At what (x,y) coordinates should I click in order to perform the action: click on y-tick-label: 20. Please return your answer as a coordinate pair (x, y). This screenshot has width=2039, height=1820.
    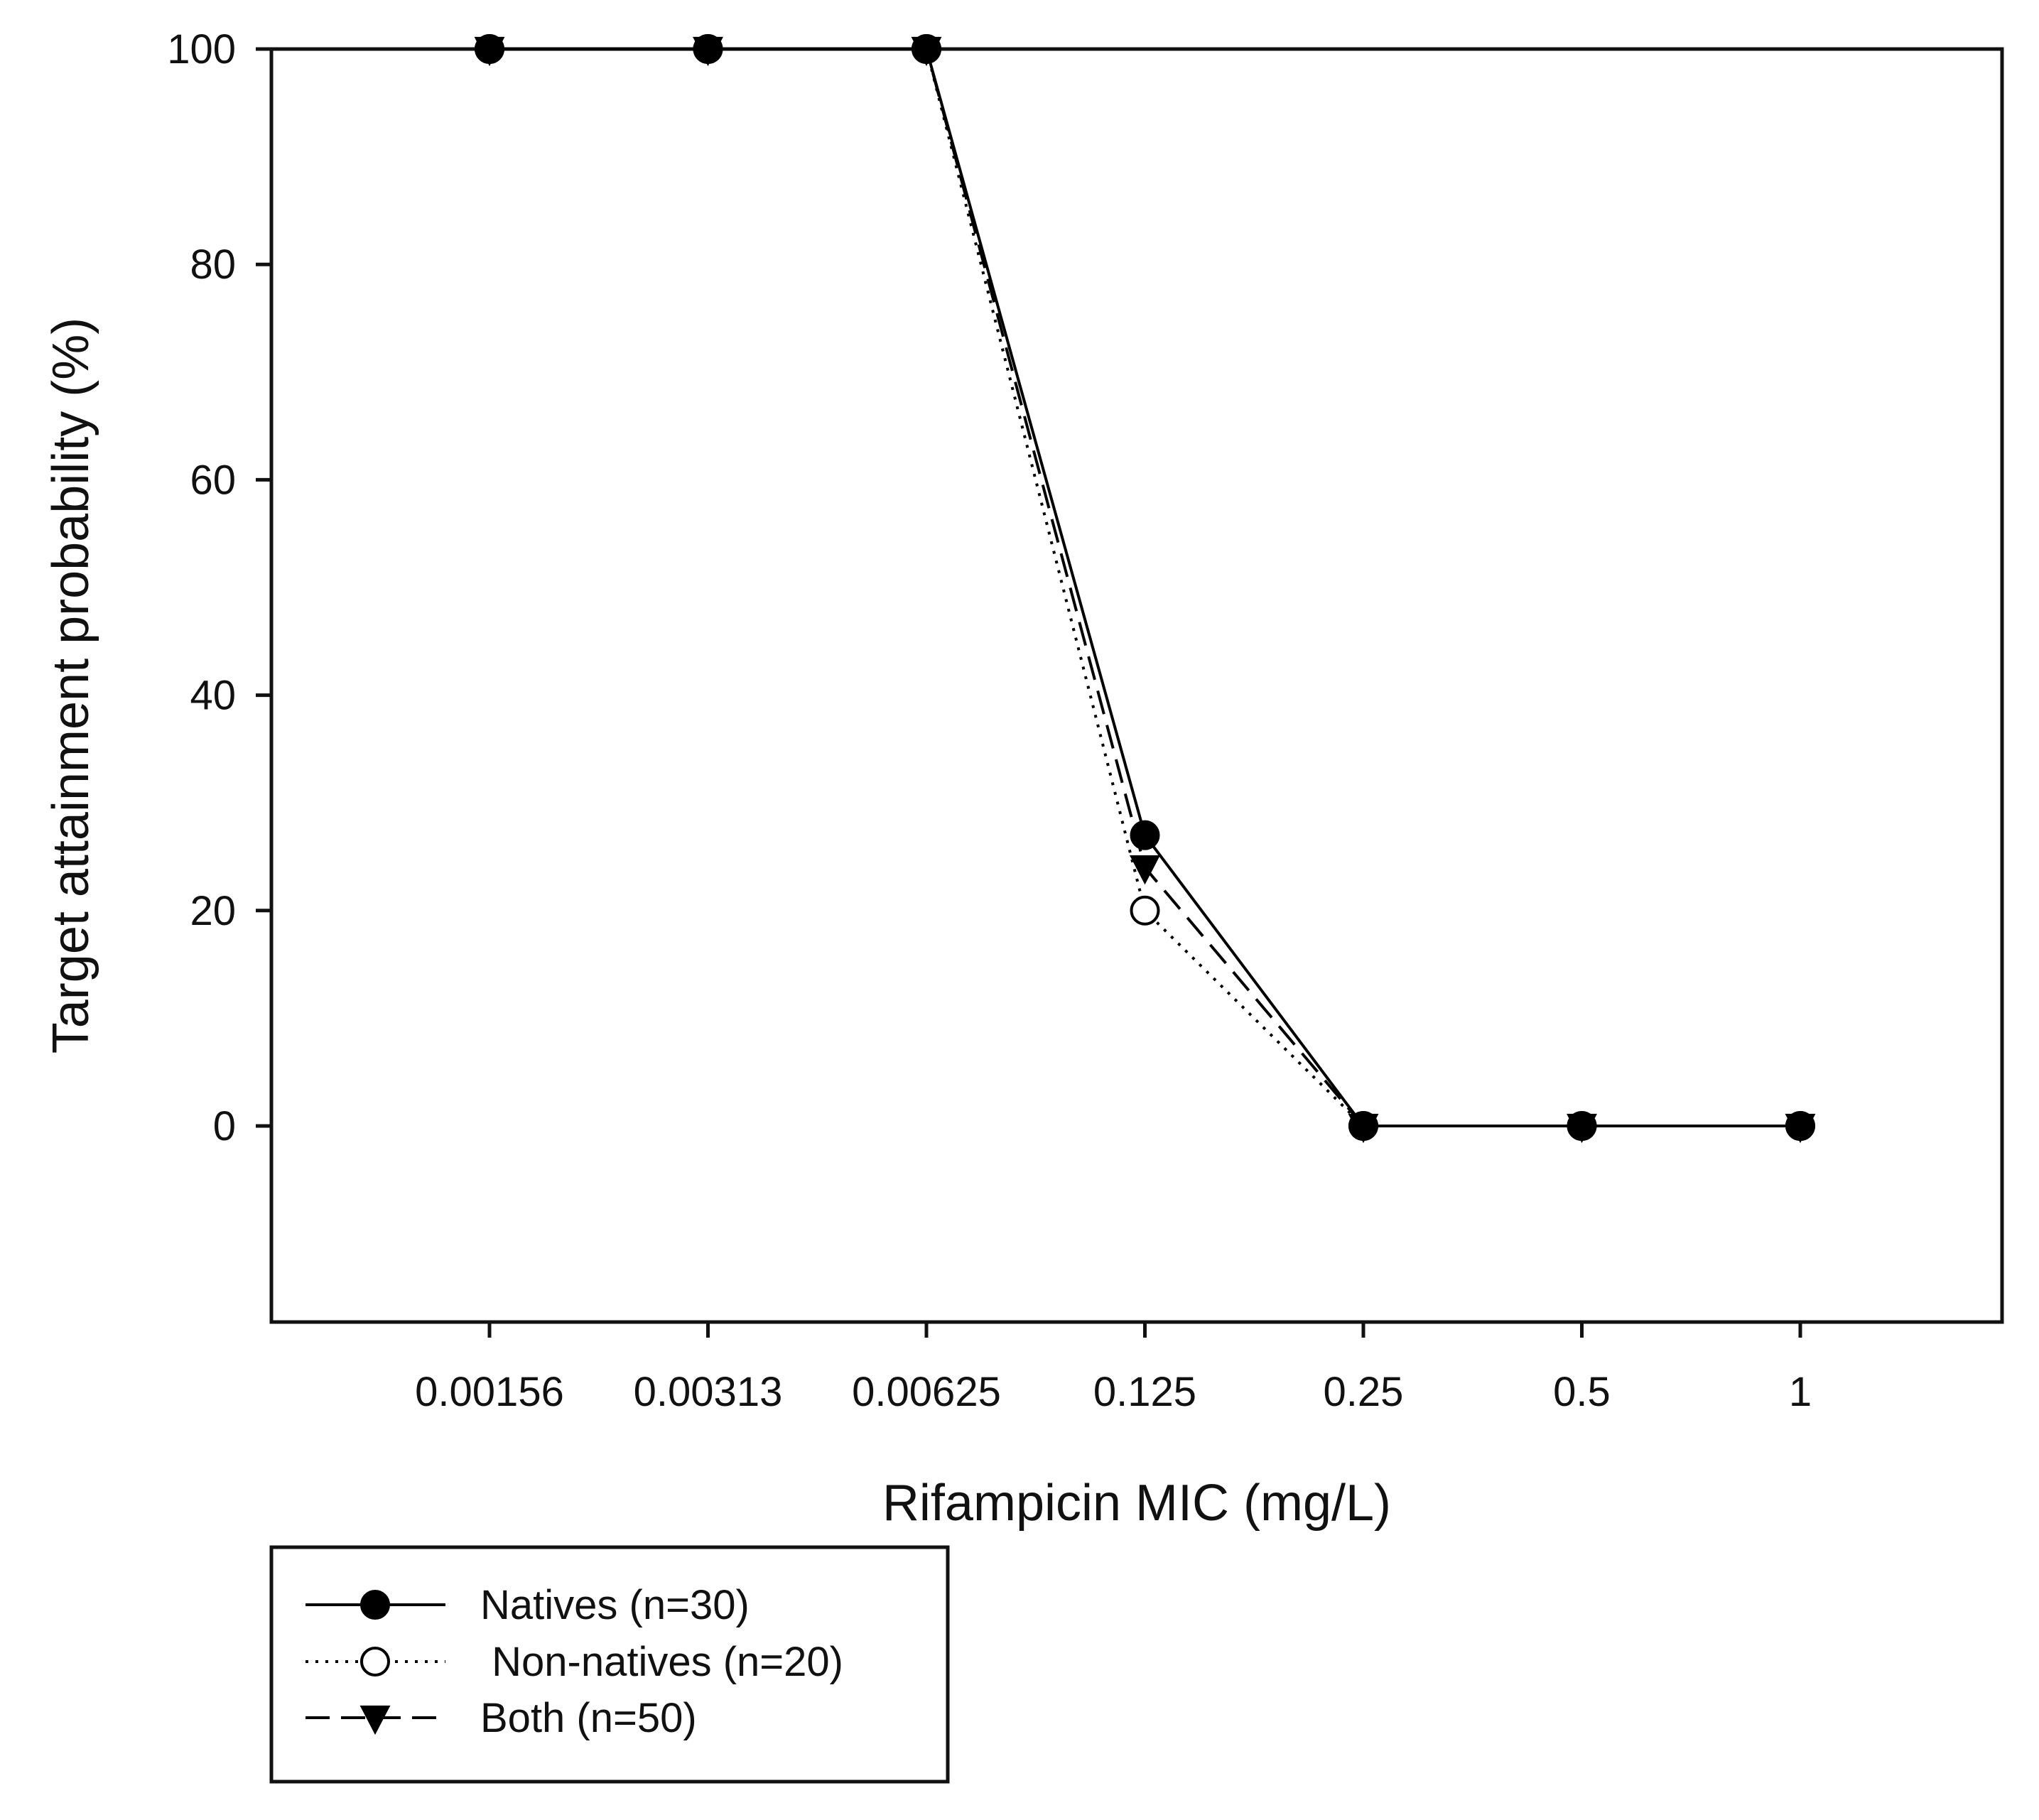
    Looking at the image, I should click on (213, 911).